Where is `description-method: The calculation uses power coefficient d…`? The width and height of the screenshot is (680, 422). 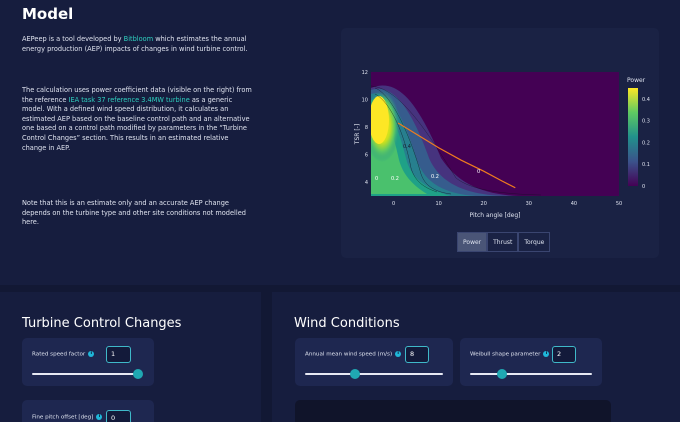 description-method: The calculation uses power coefficient d… is located at coordinates (138, 119).